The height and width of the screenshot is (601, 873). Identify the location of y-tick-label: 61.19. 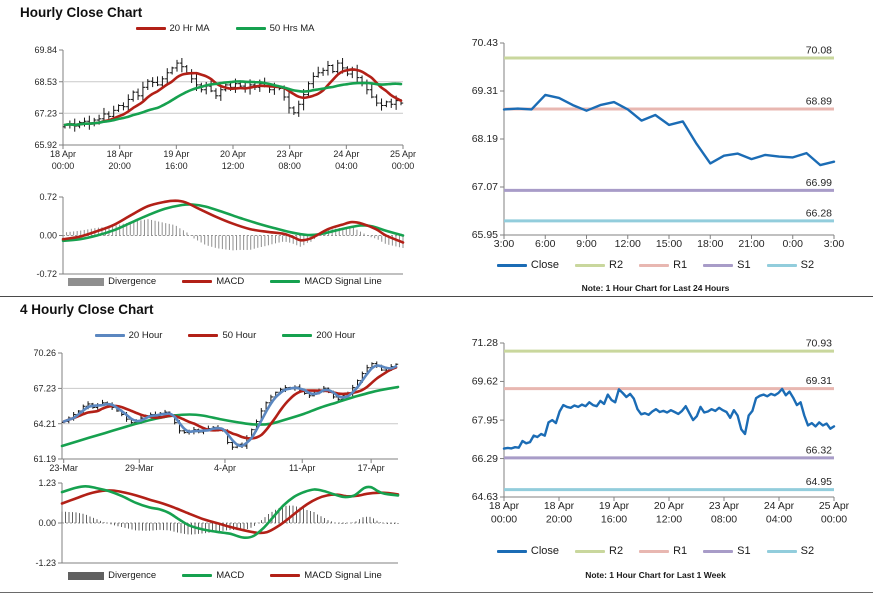
(44, 459).